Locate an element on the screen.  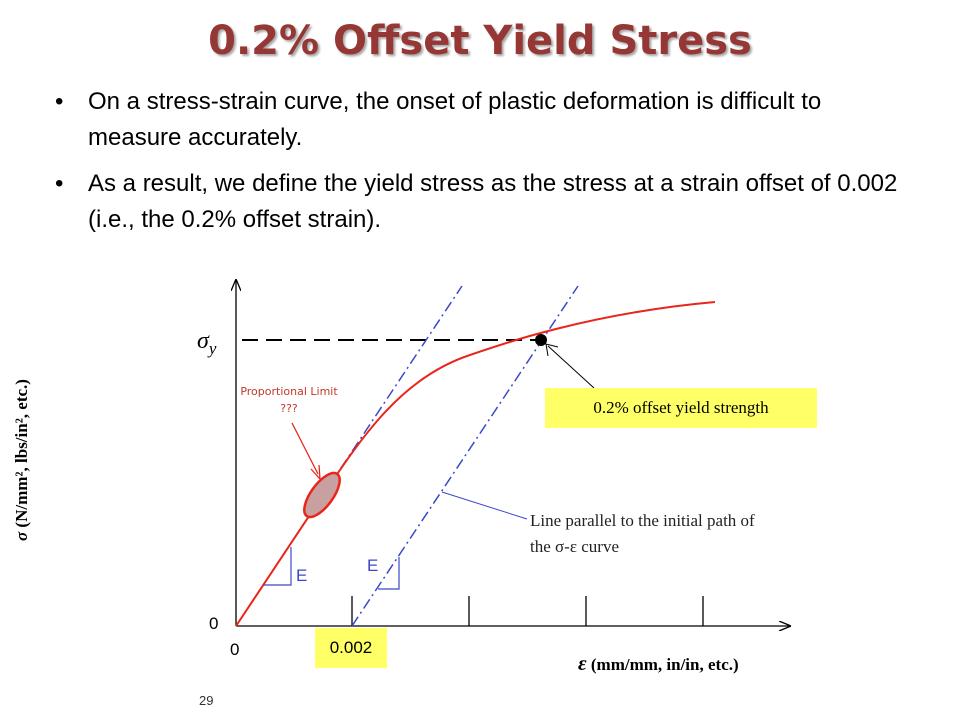
proportional-limit-arrow is located at coordinates (305, 448).